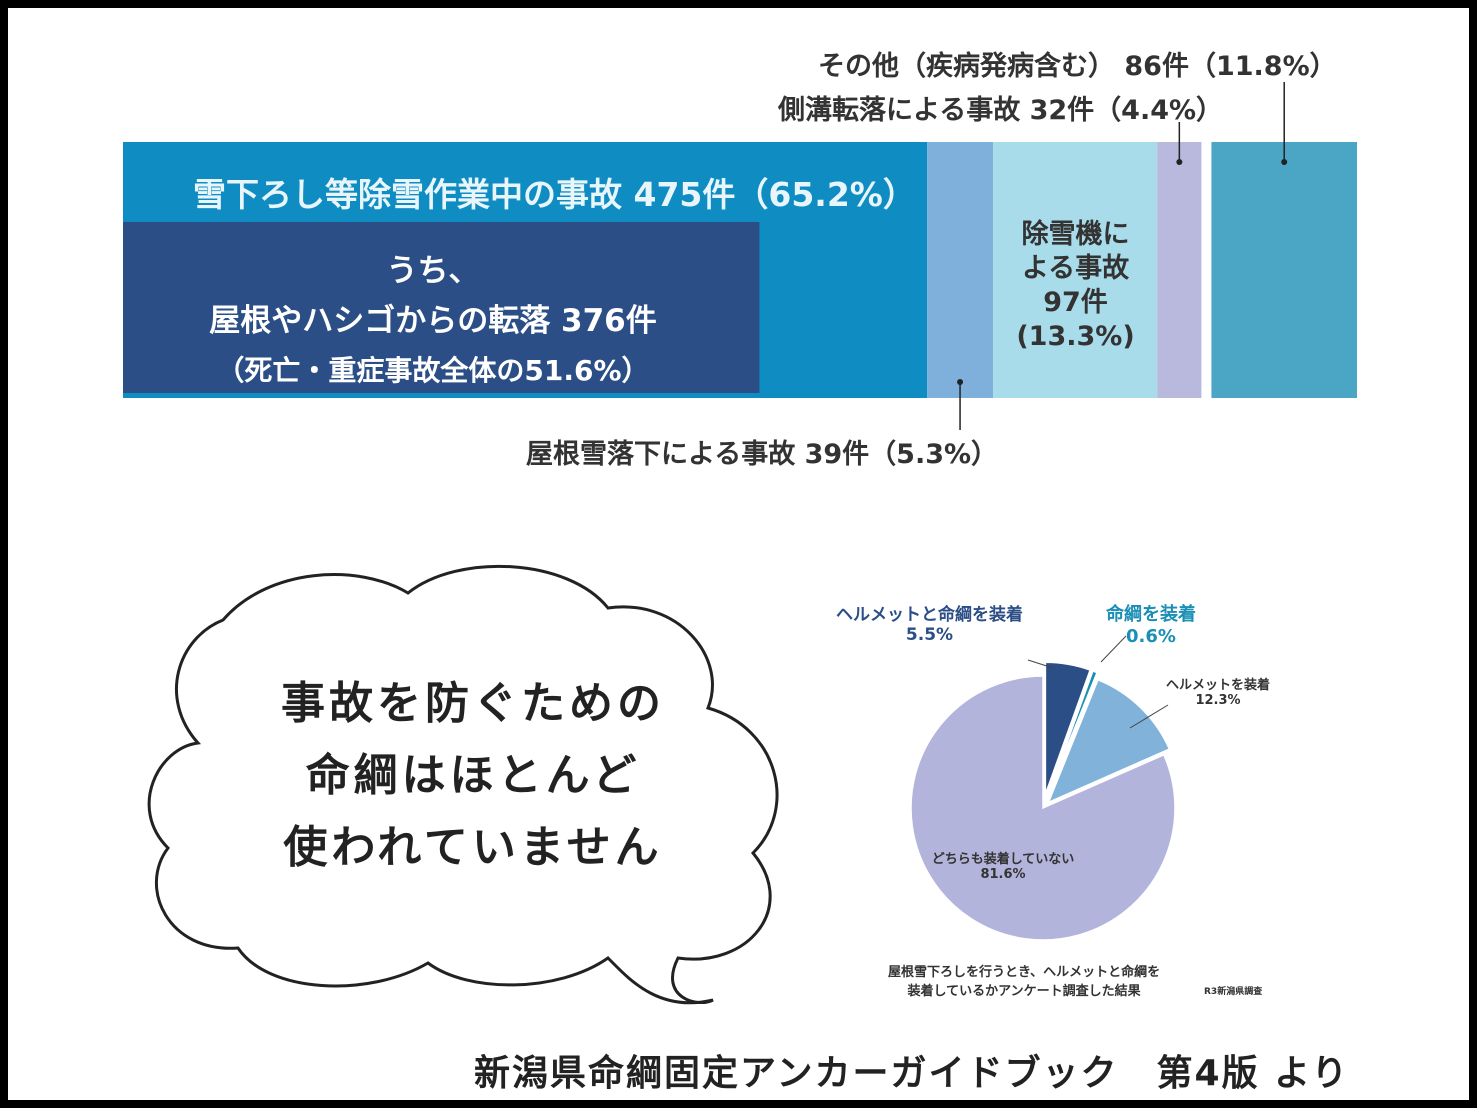  Describe the element at coordinates (473, 703) in the screenshot. I see `bubble-line: 事故を防ぐための` at that location.